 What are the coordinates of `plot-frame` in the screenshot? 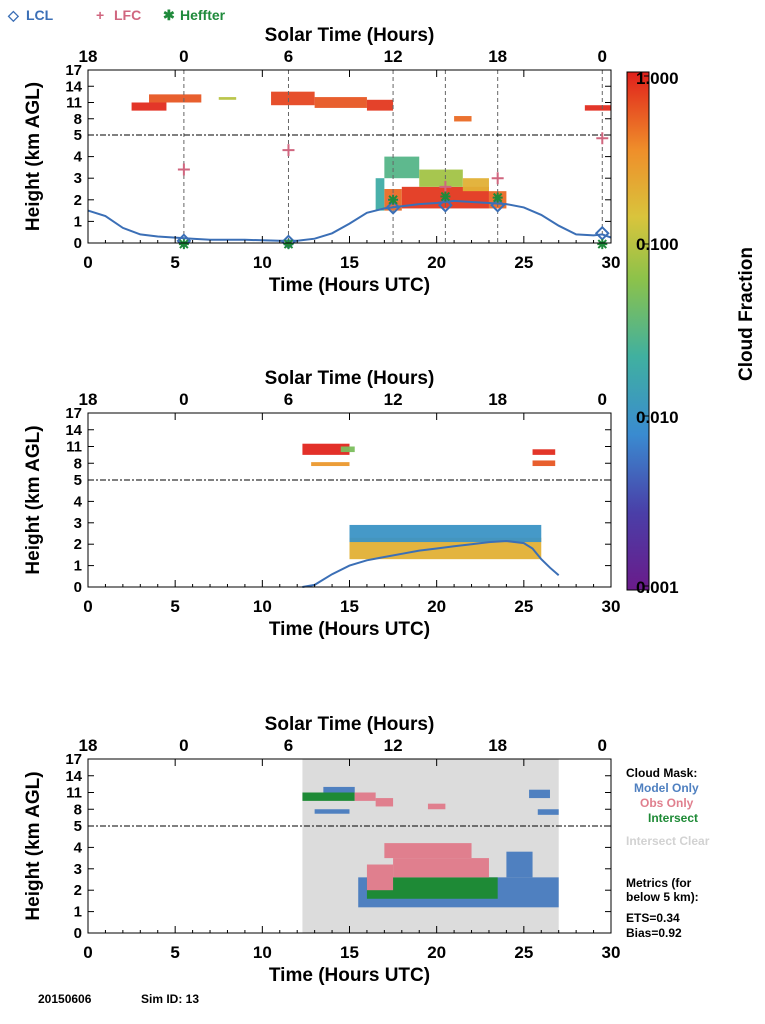 It's located at (349, 500).